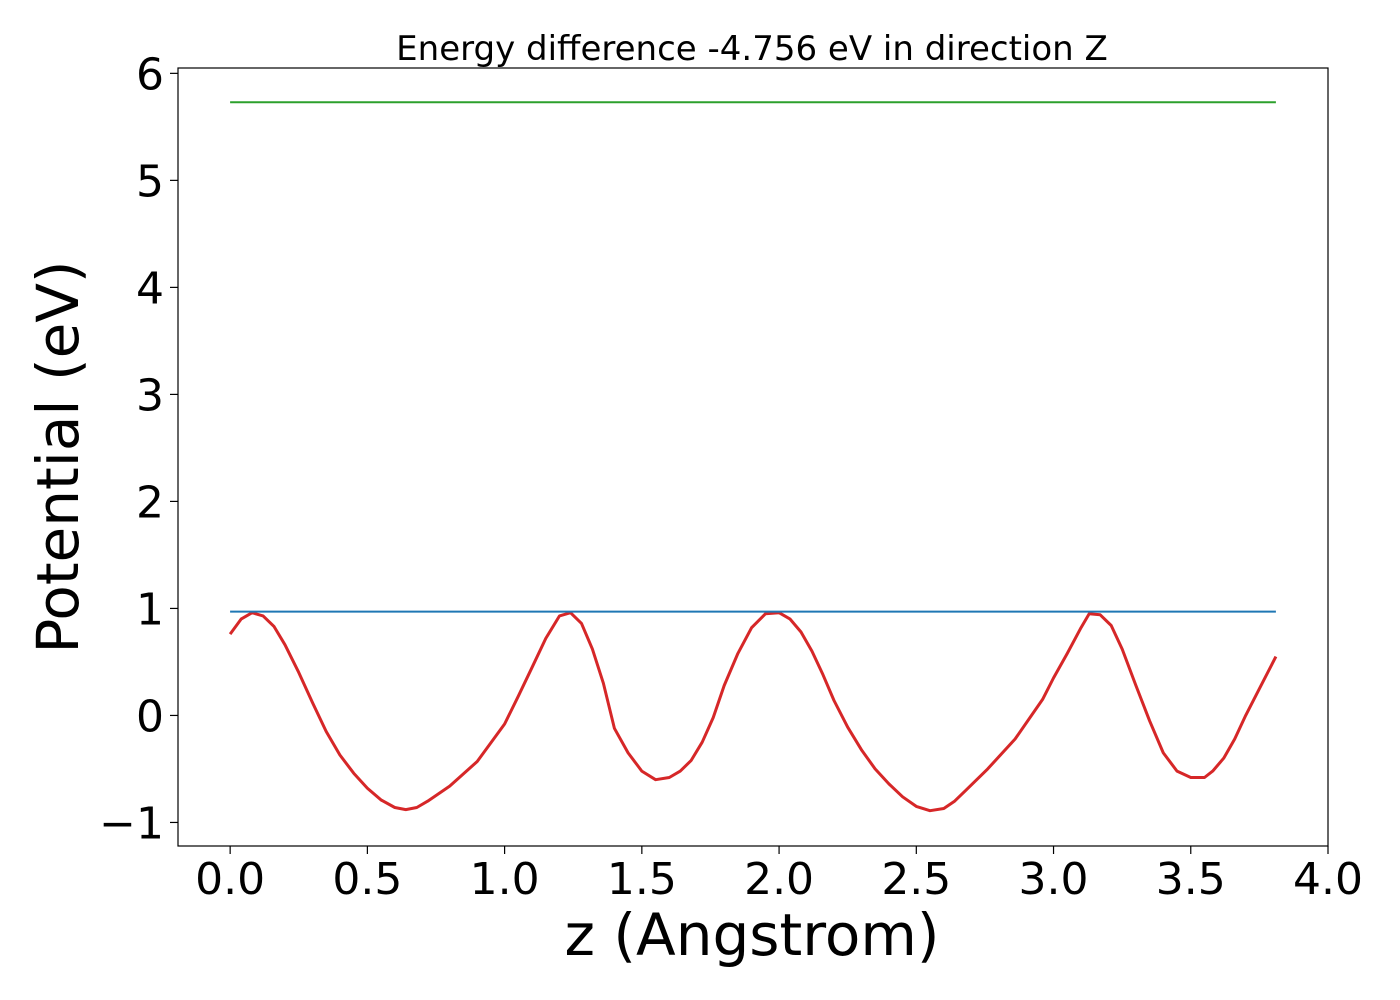  Describe the element at coordinates (58, 456) in the screenshot. I see `y-axis-label: Potential (eV)` at that location.